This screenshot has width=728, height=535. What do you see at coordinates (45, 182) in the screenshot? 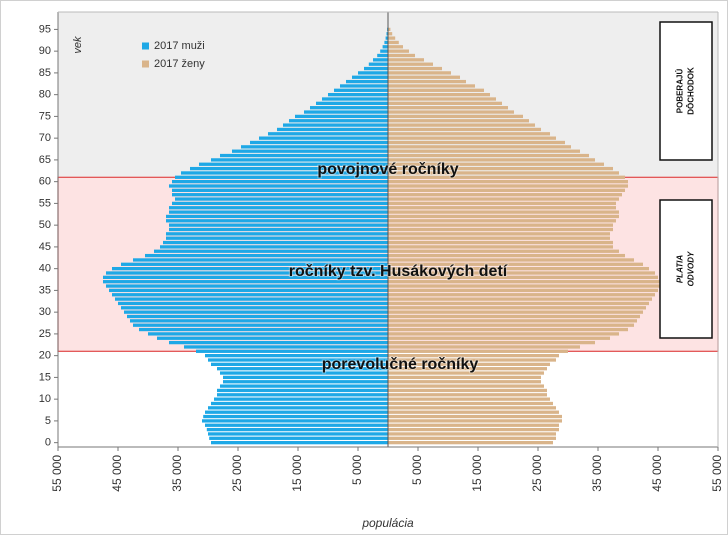
I see `y-tick-label: 60` at bounding box center [45, 182].